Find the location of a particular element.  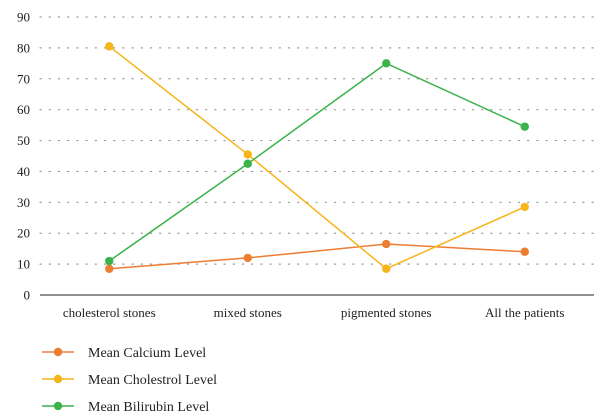

y-axis-ticks: 0 10 20 30 40 50 60 70 80 90 is located at coordinates (23, 156).